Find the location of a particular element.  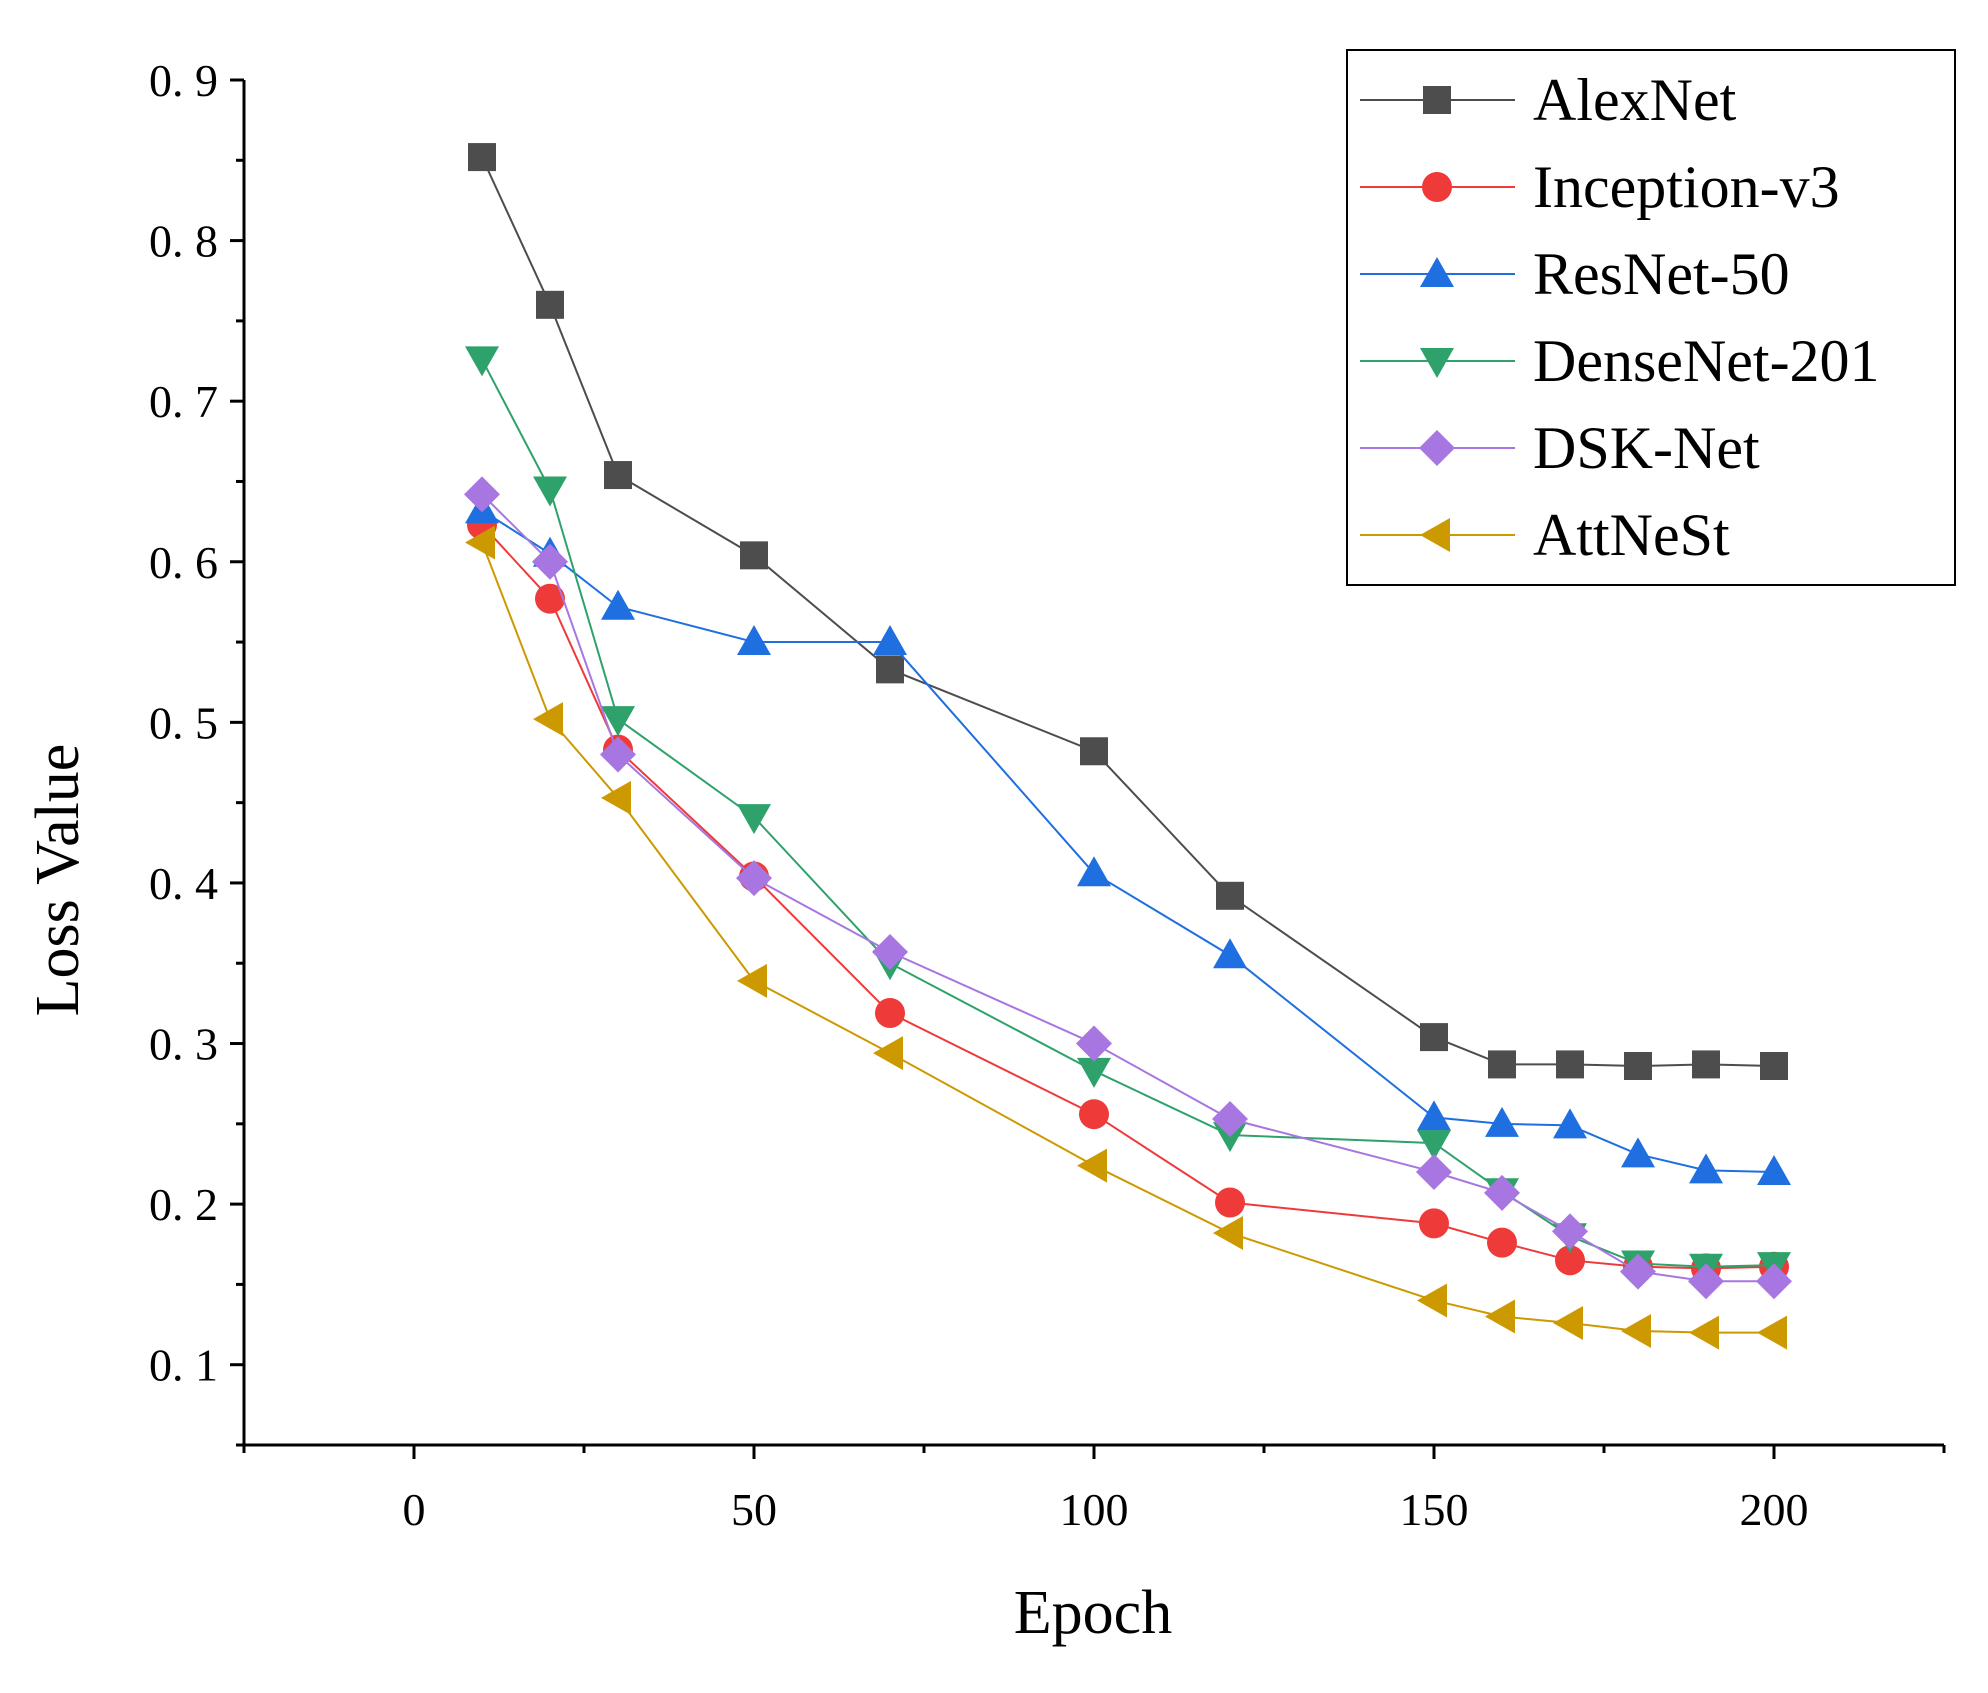

x-tick-label: 0 is located at coordinates (414, 1509).